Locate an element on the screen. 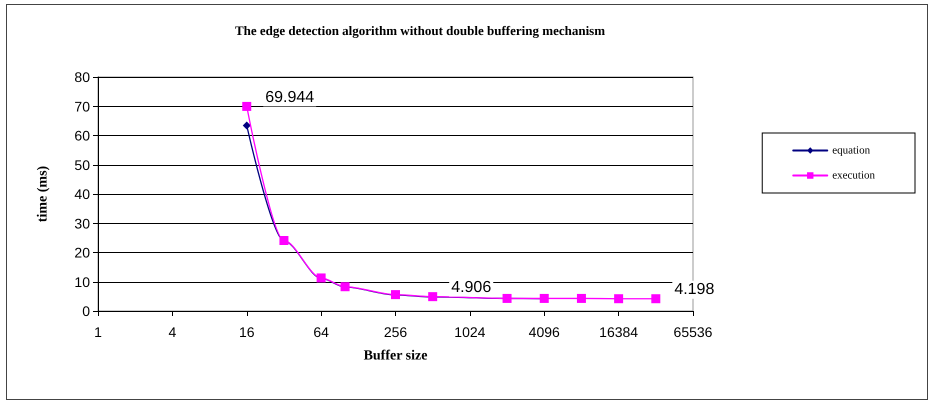  data-label: 4.906 is located at coordinates (471, 287).